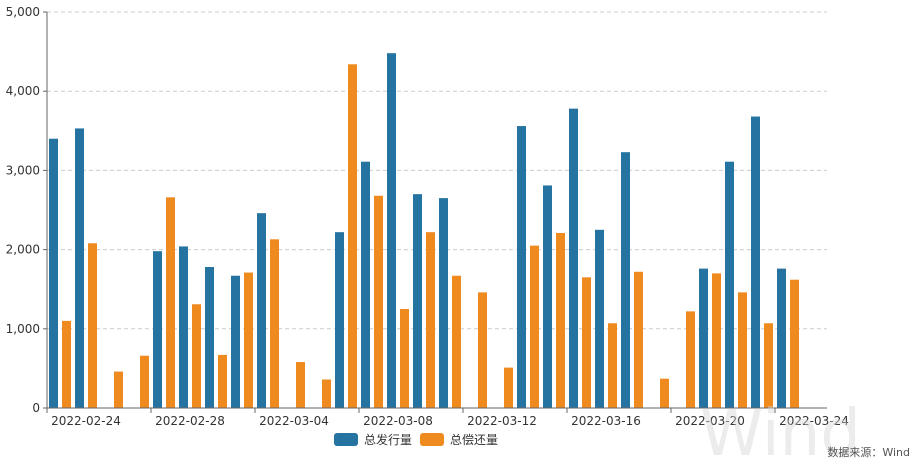  Describe the element at coordinates (36, 408) in the screenshot. I see `y-tick-label: 0` at that location.